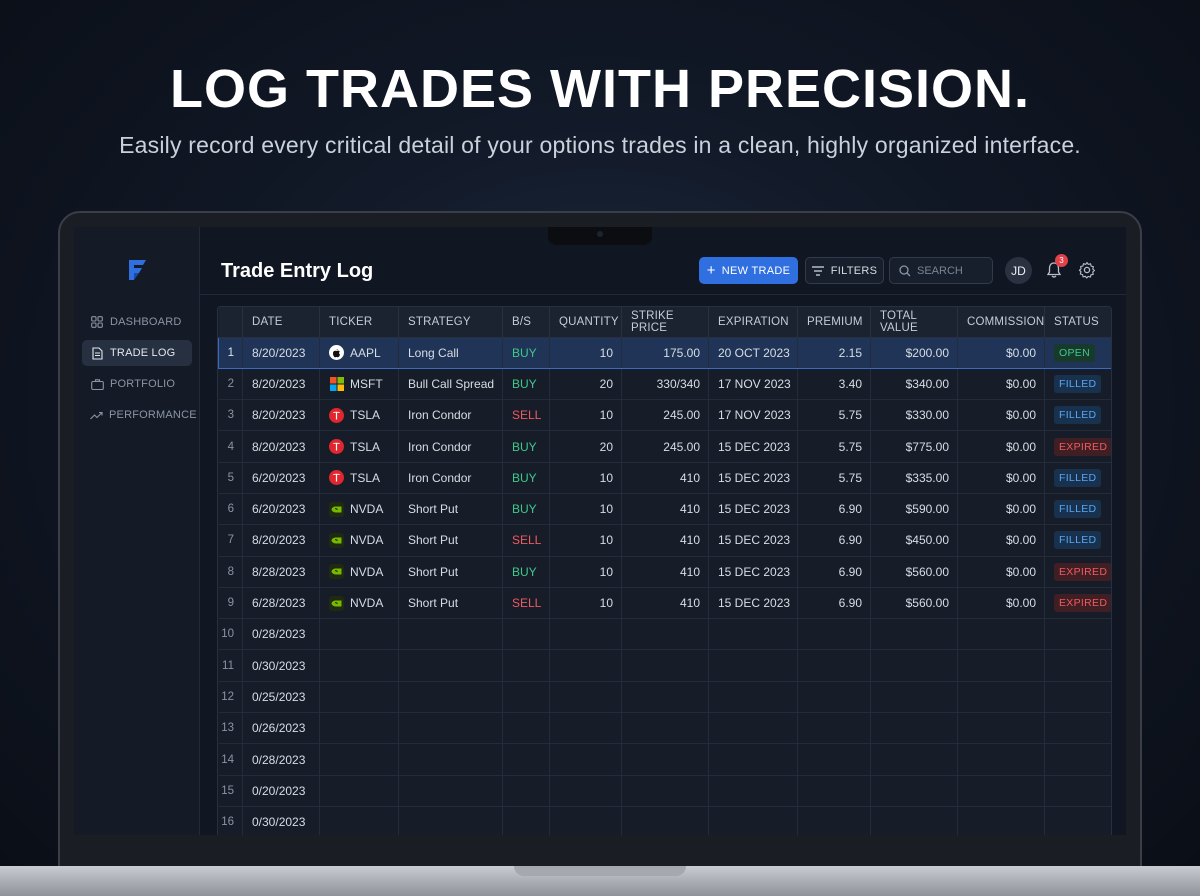 The width and height of the screenshot is (1200, 896). Describe the element at coordinates (748, 270) in the screenshot. I see `new-trade-button: + NEW TRADE` at that location.